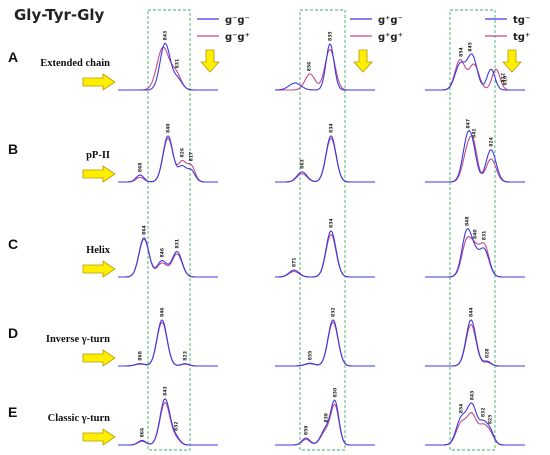 This screenshot has width=550, height=455. Describe the element at coordinates (145, 230) in the screenshot. I see `peak-label: 864` at that location.